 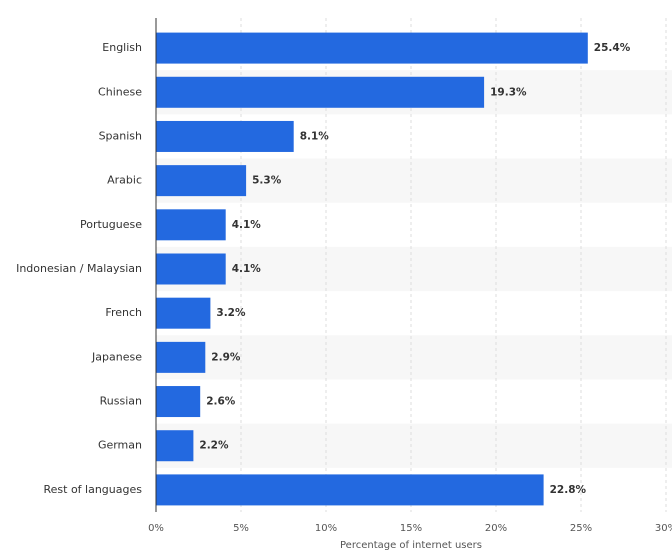 What do you see at coordinates (231, 313) in the screenshot?
I see `value-label: 3.2%` at bounding box center [231, 313].